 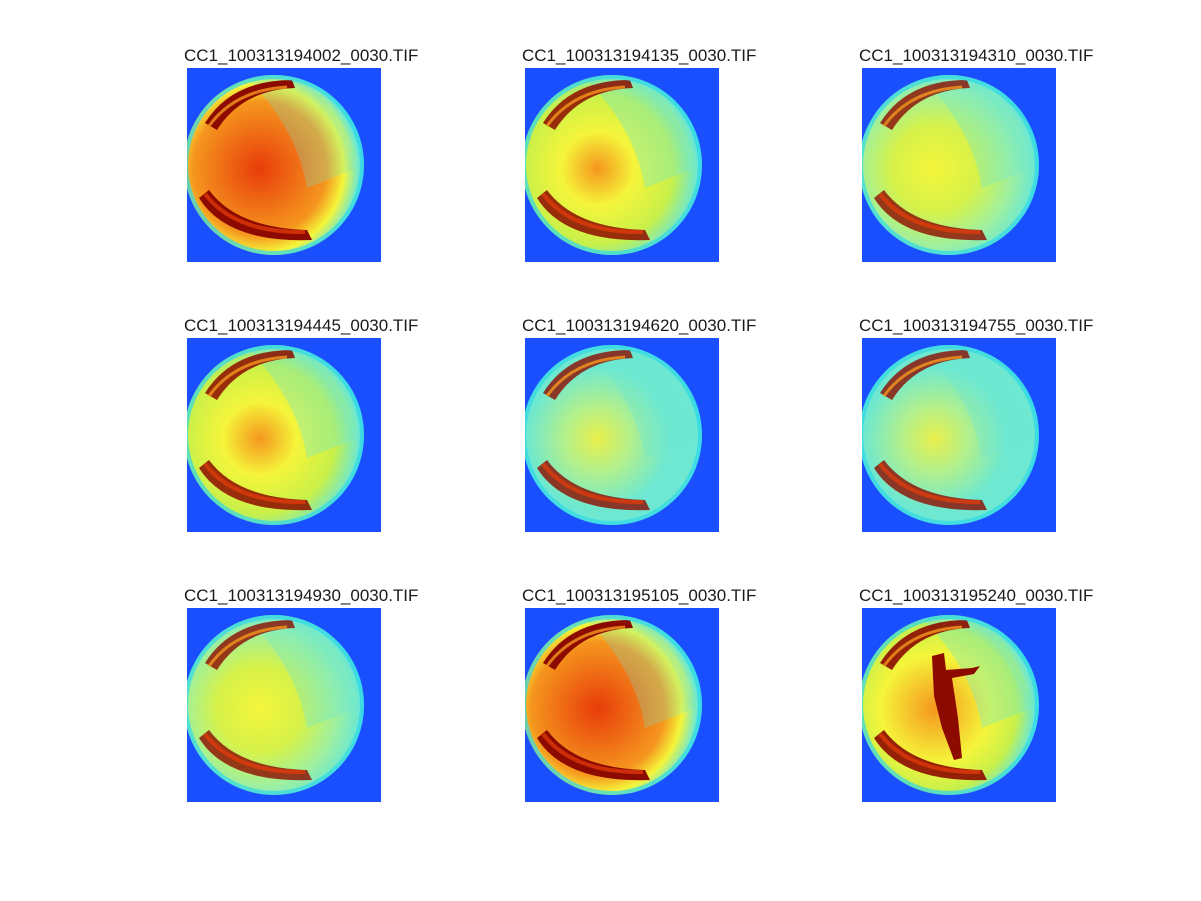 What do you see at coordinates (301, 325) in the screenshot?
I see `panel-title: CC1_100313194445_0030.TIF` at bounding box center [301, 325].